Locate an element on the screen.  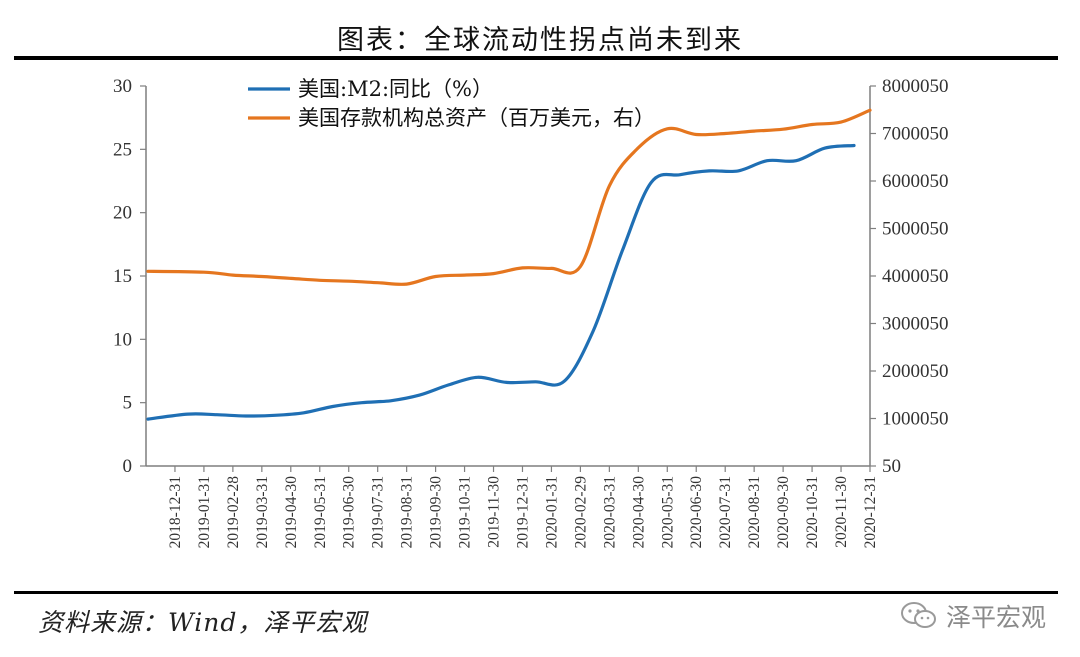
legend: 美国:M2:同比（%） 美国存款机构总资产（百万美元，右） is located at coordinates (451, 103).